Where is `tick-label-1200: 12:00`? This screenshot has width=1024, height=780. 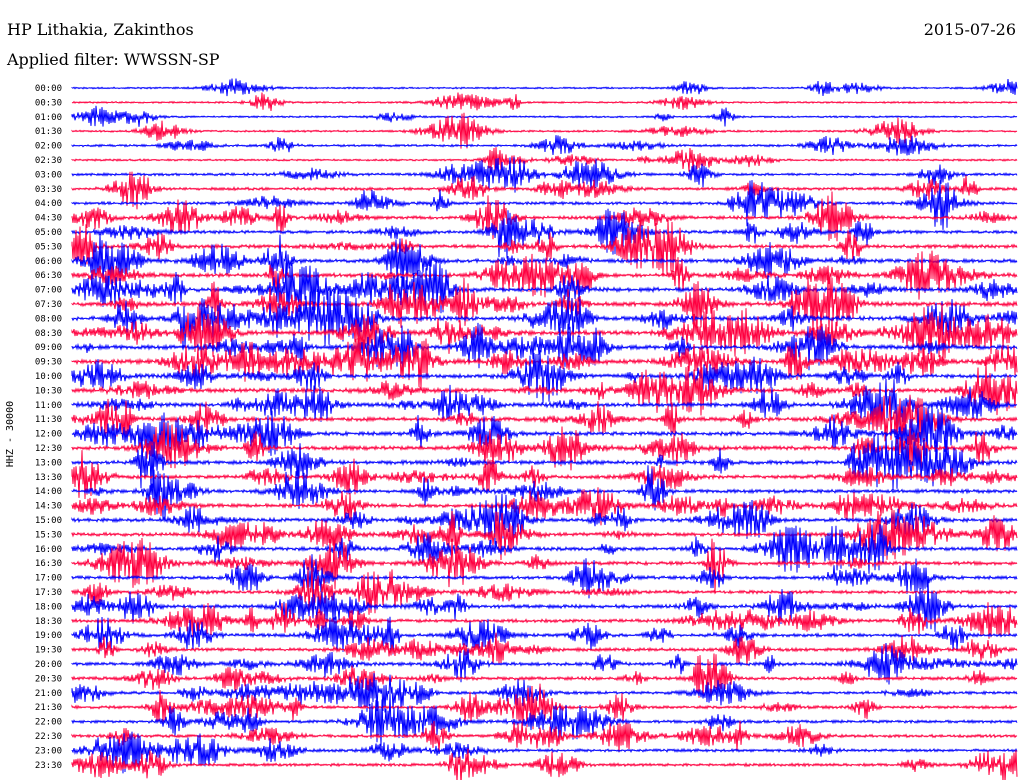
tick-label-1200: 12:00 is located at coordinates (48, 435).